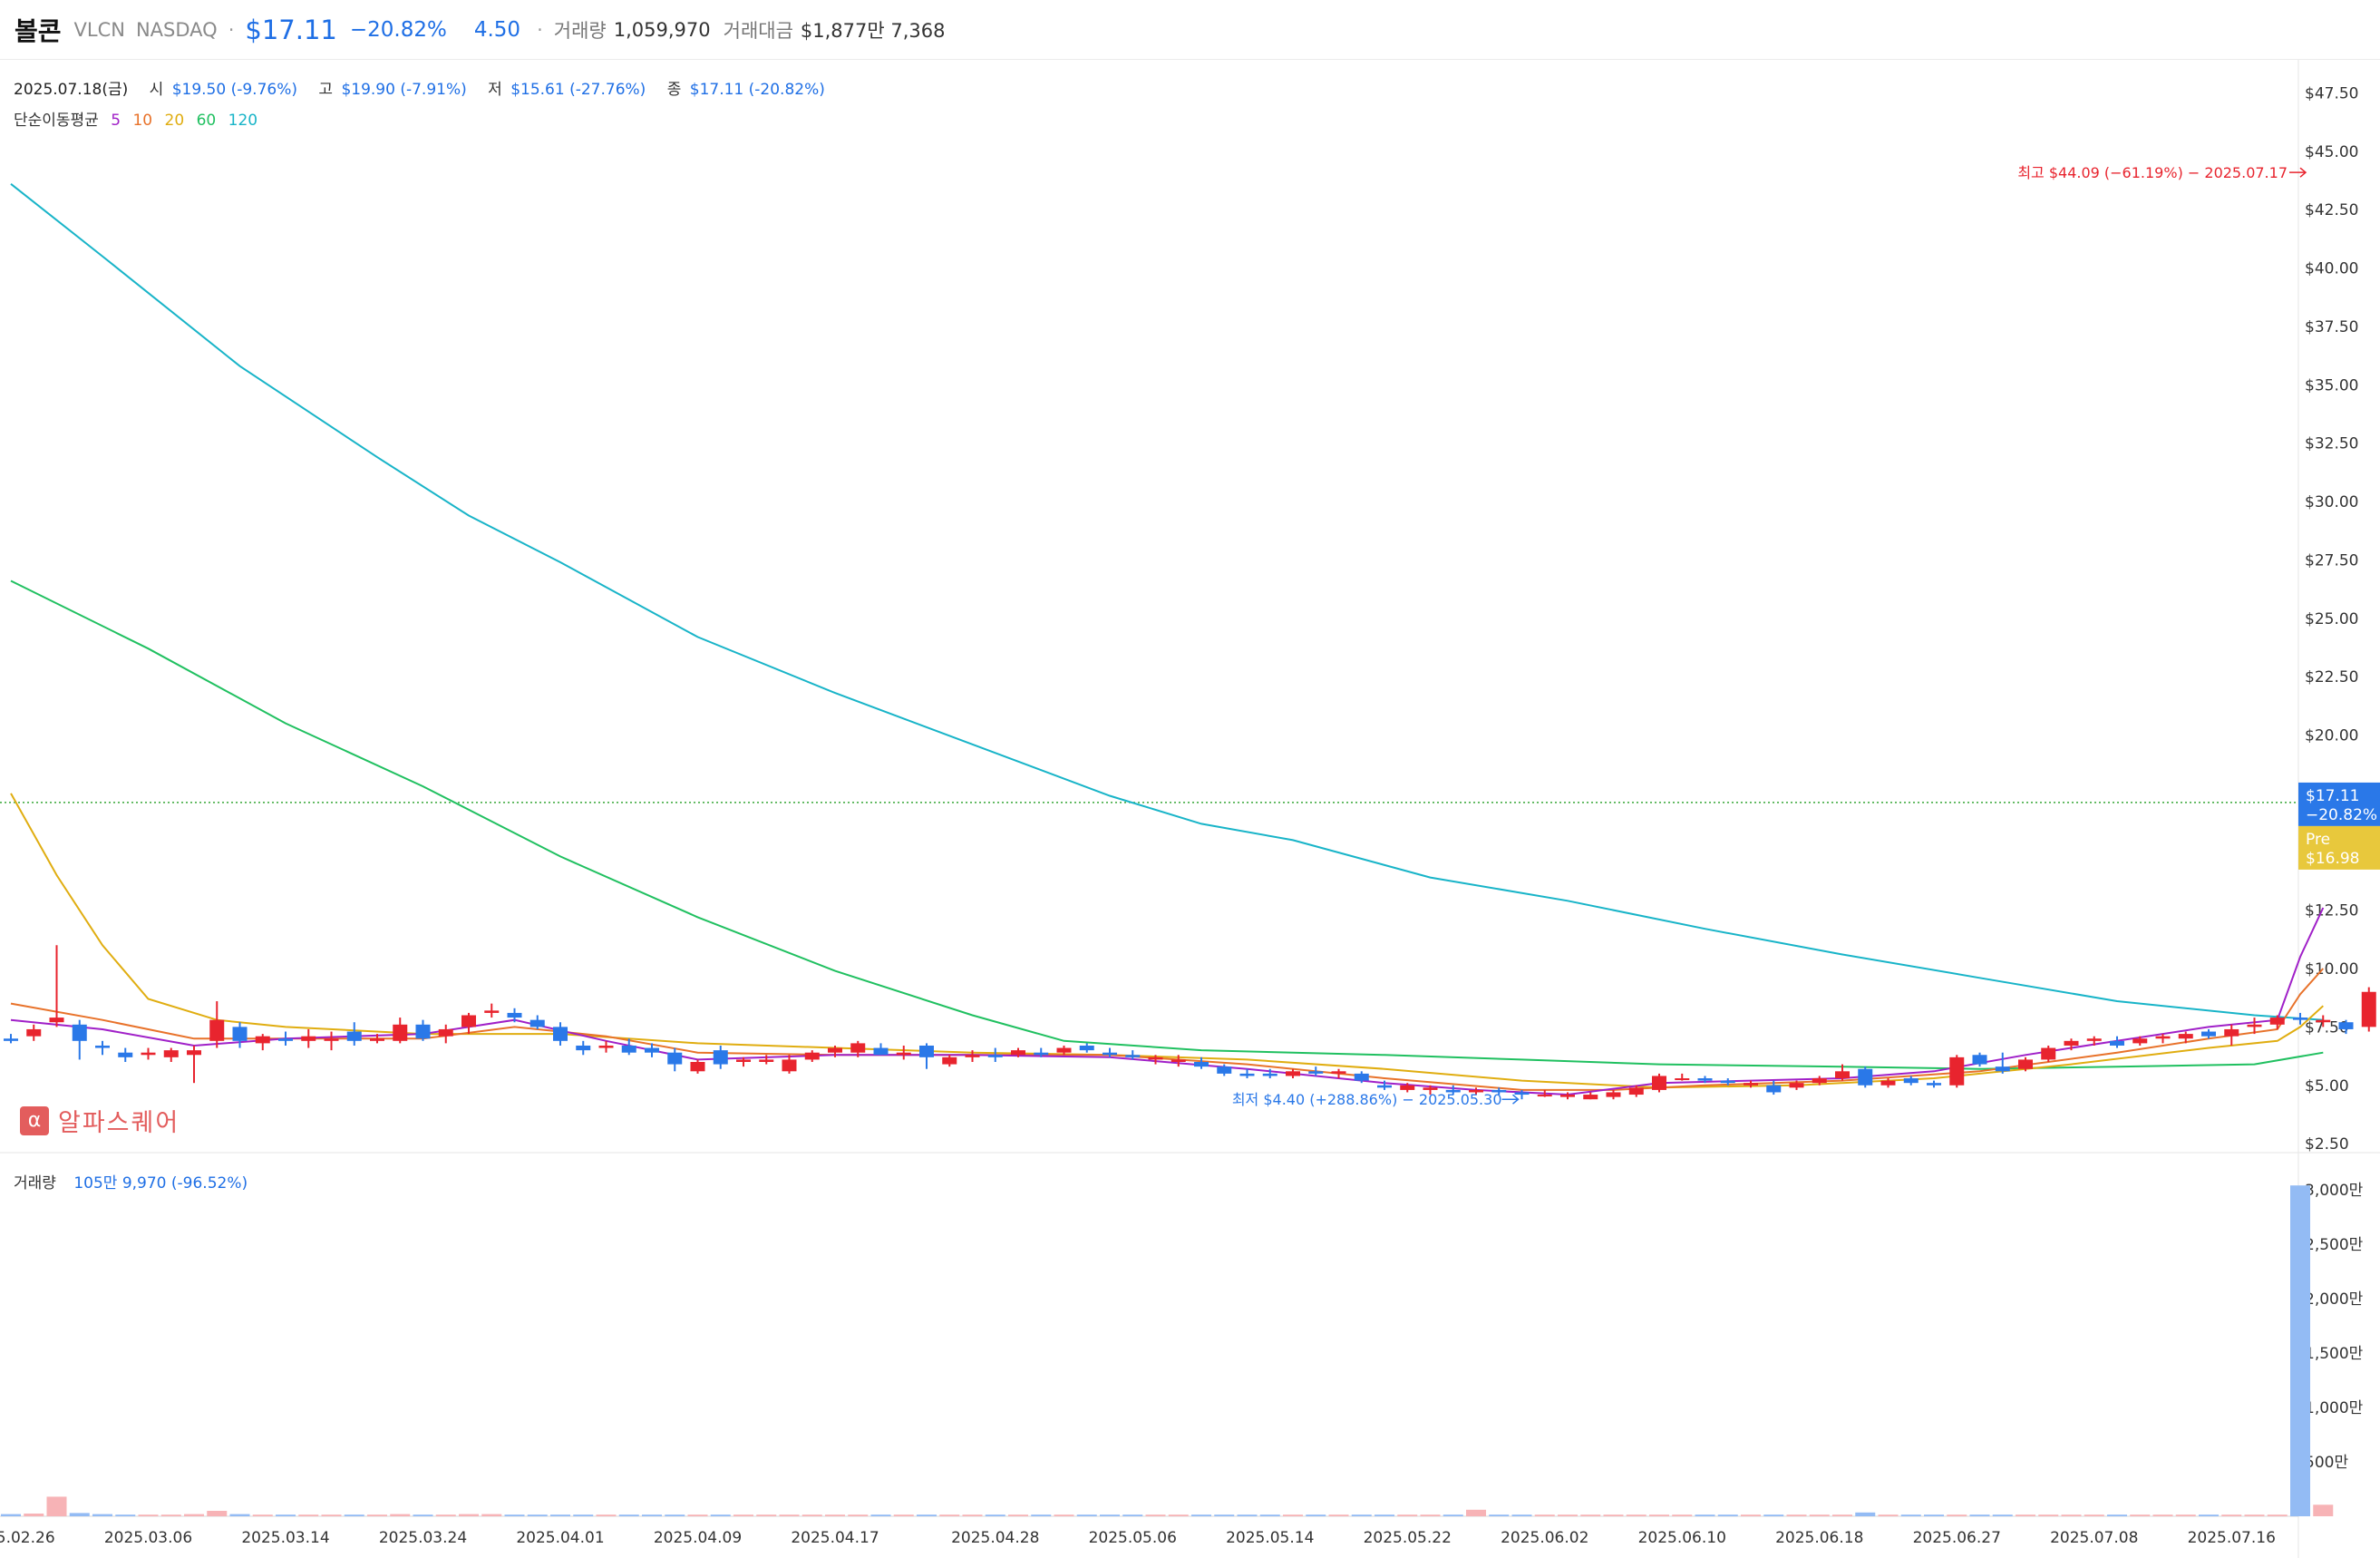  What do you see at coordinates (243, 121) in the screenshot?
I see `ma-legend-120: 120` at bounding box center [243, 121].